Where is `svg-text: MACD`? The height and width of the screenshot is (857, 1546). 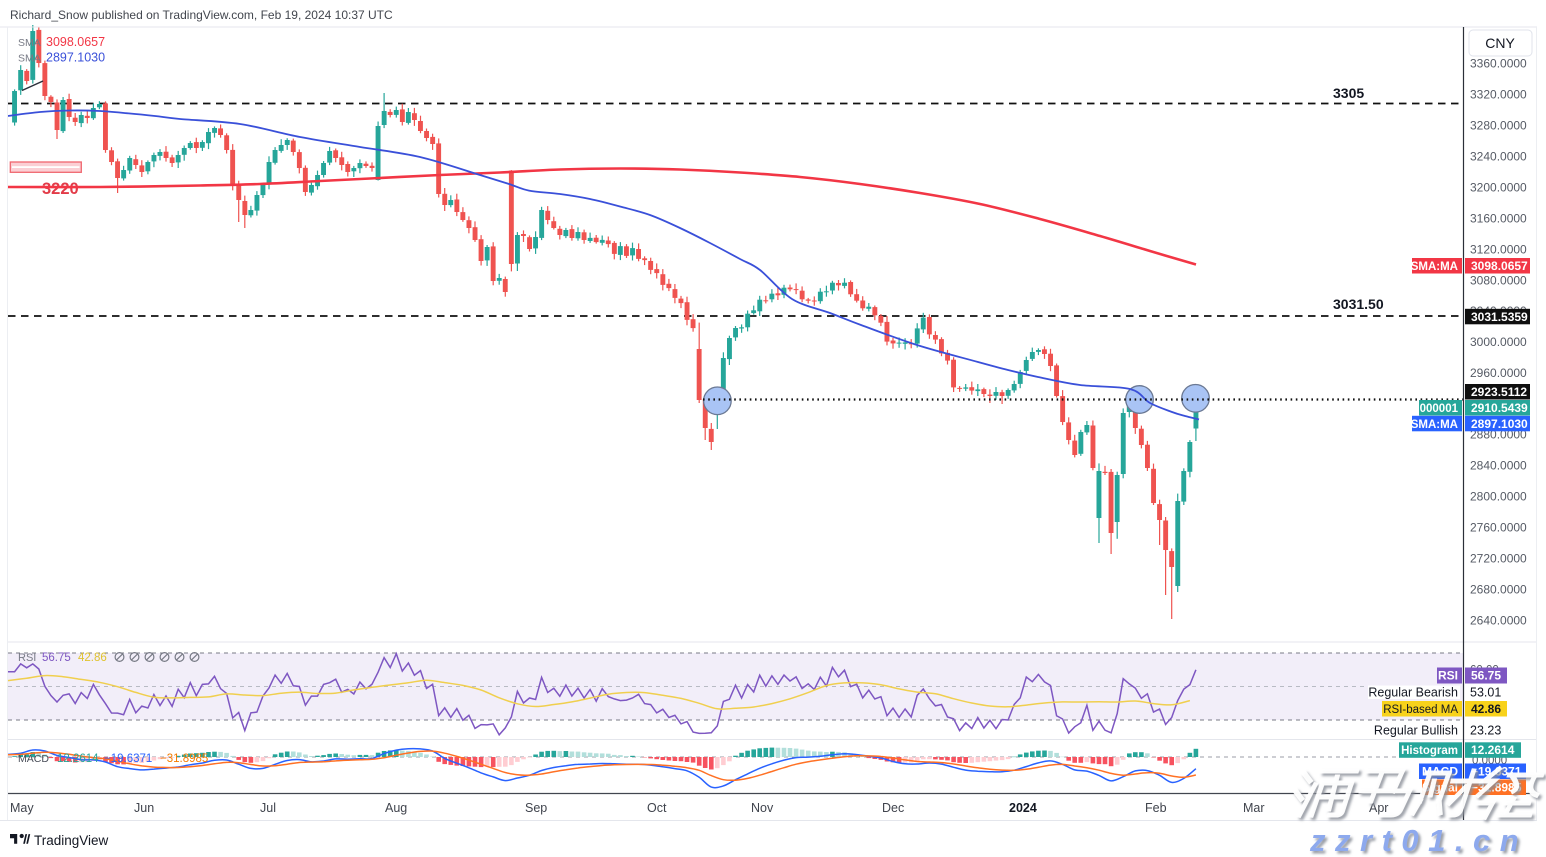
svg-text: MACD is located at coordinates (33, 759).